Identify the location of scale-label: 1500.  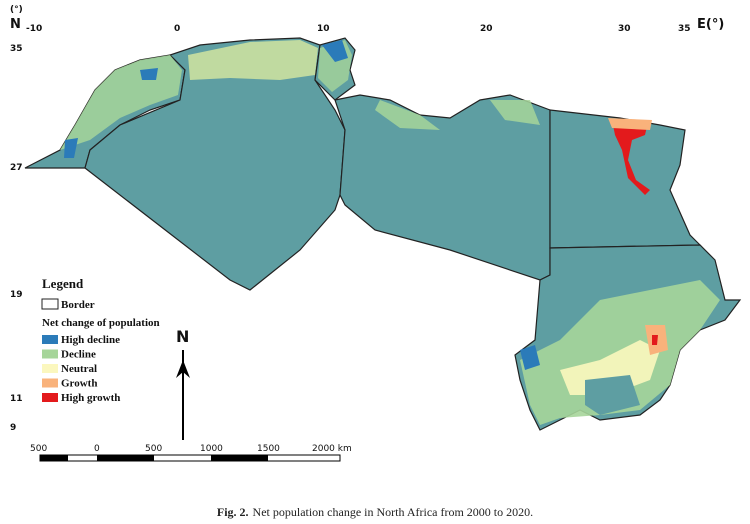
(268, 449).